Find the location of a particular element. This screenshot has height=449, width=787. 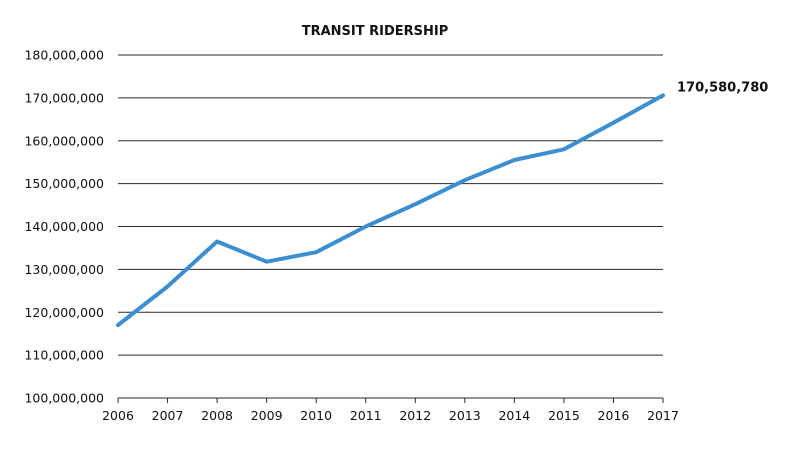

chart-title: TRANSIT RIDERSHIP is located at coordinates (375, 31).